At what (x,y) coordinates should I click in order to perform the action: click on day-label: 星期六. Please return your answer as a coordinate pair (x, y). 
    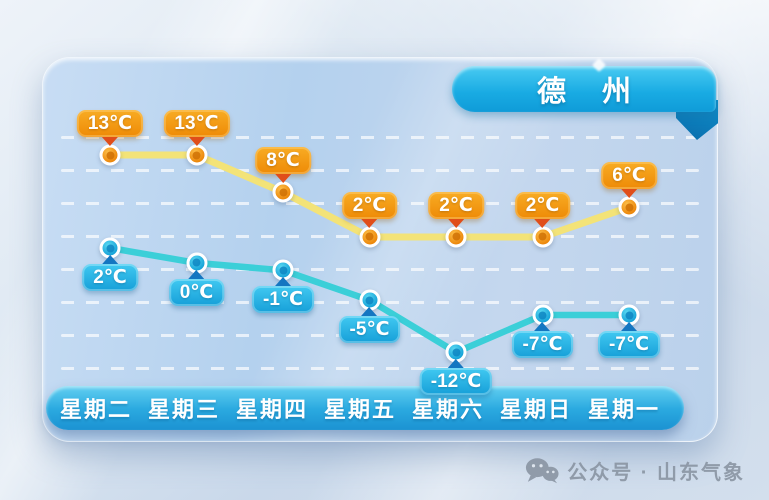
    Looking at the image, I should click on (448, 409).